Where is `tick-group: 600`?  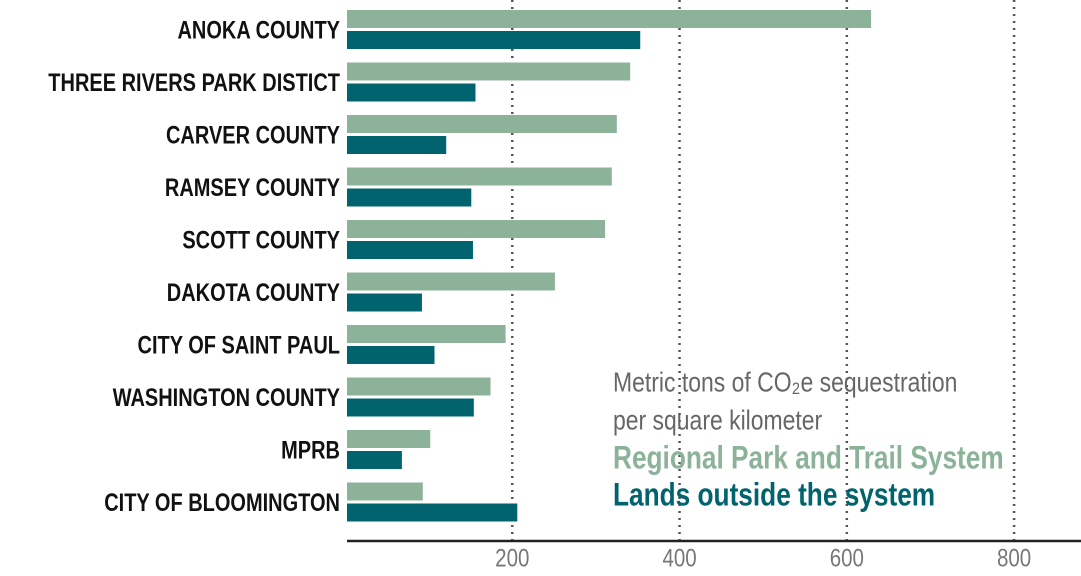
tick-group: 600 is located at coordinates (847, 558).